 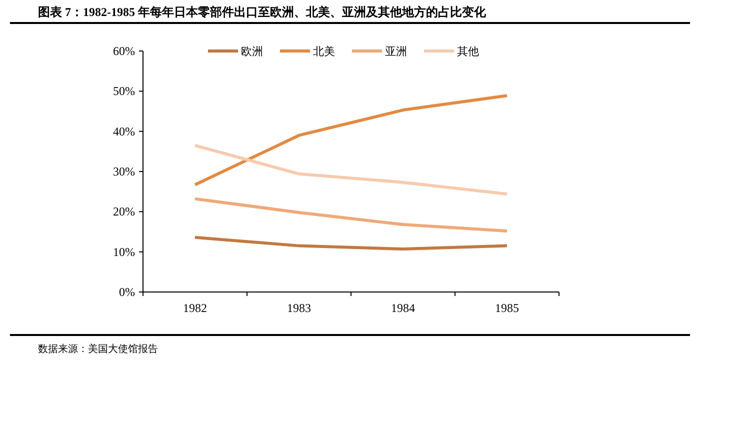 What do you see at coordinates (324, 51) in the screenshot?
I see `legend-label: 北美` at bounding box center [324, 51].